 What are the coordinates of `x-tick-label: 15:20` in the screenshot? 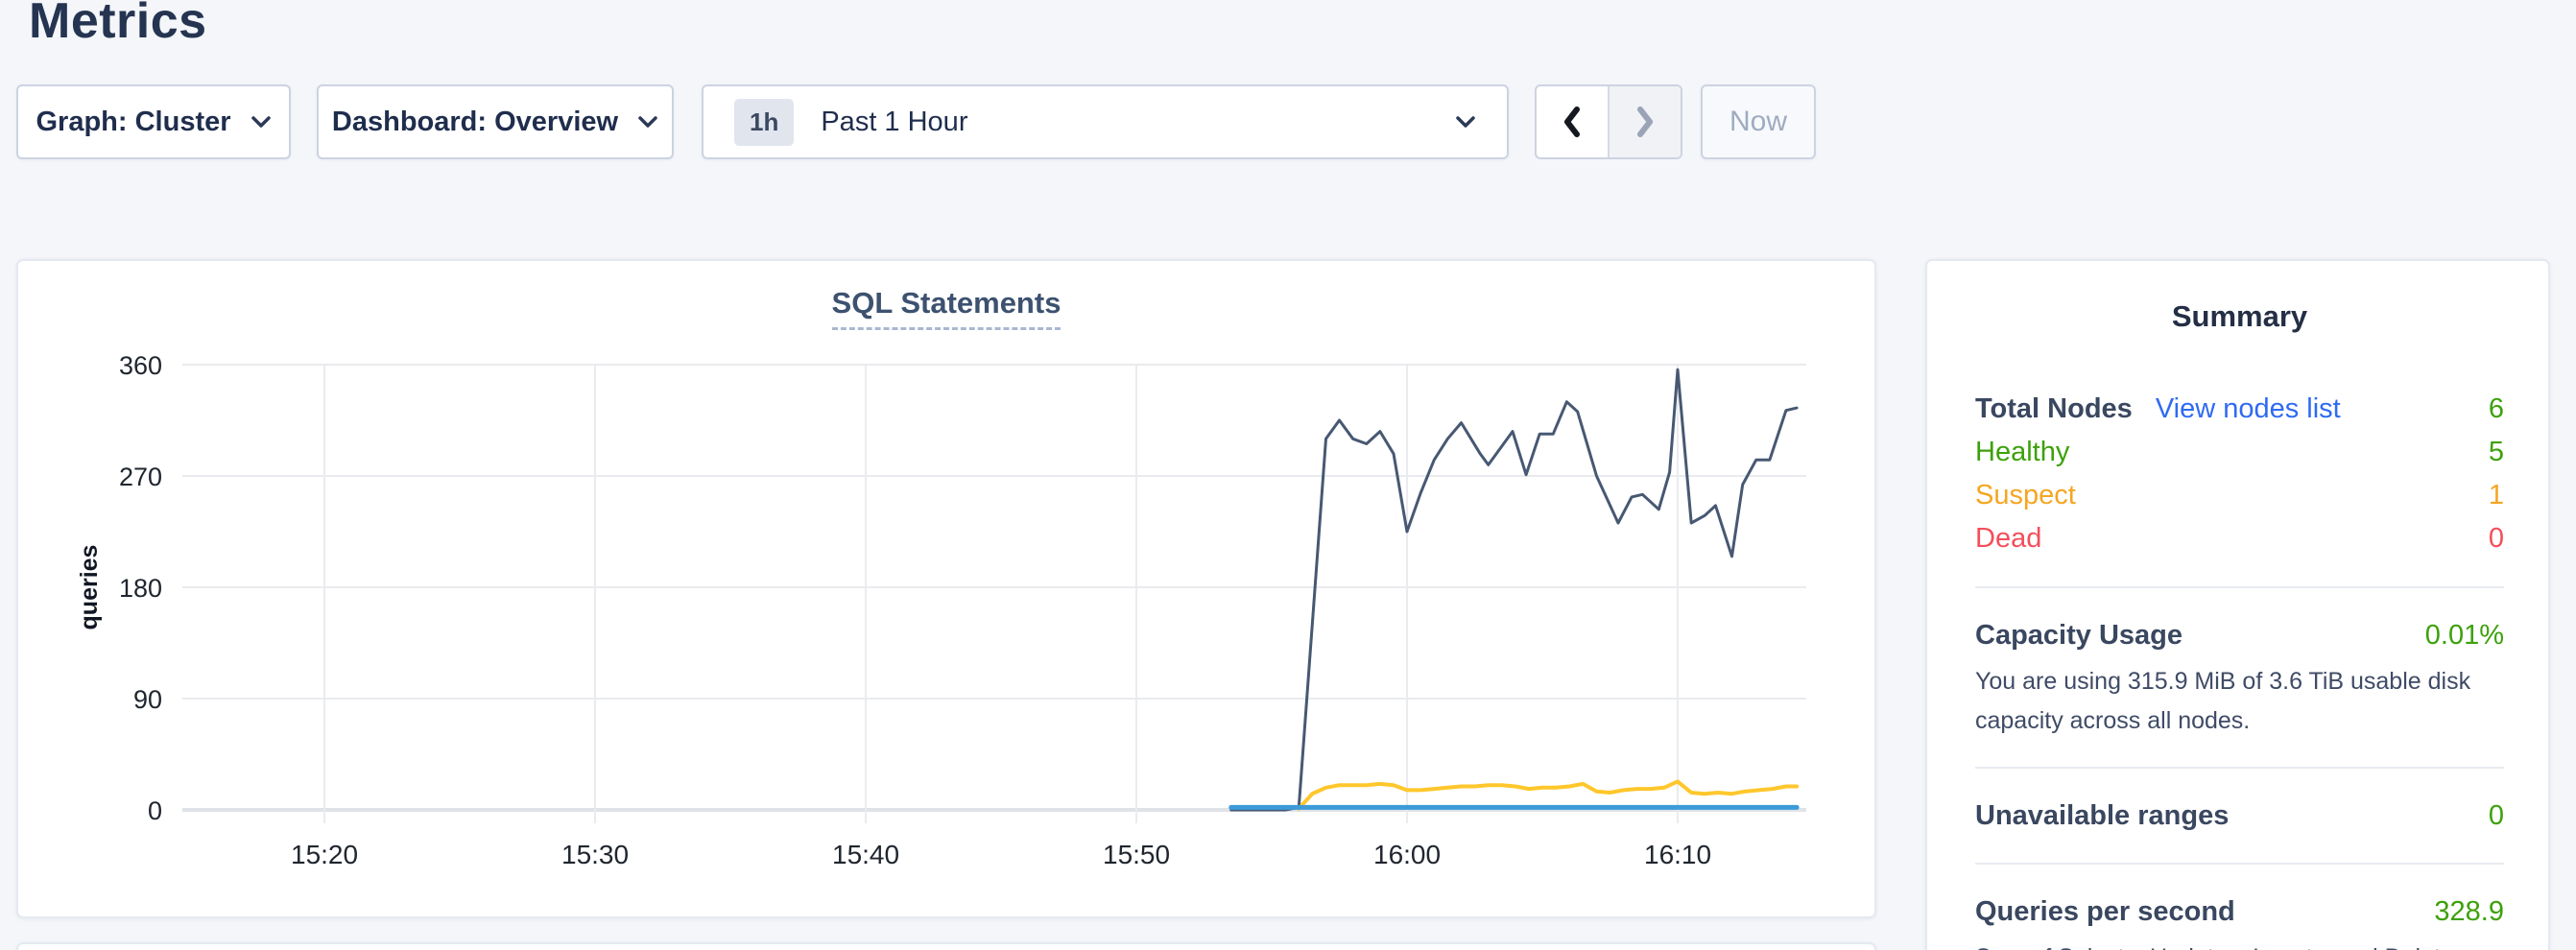 It's located at (324, 854).